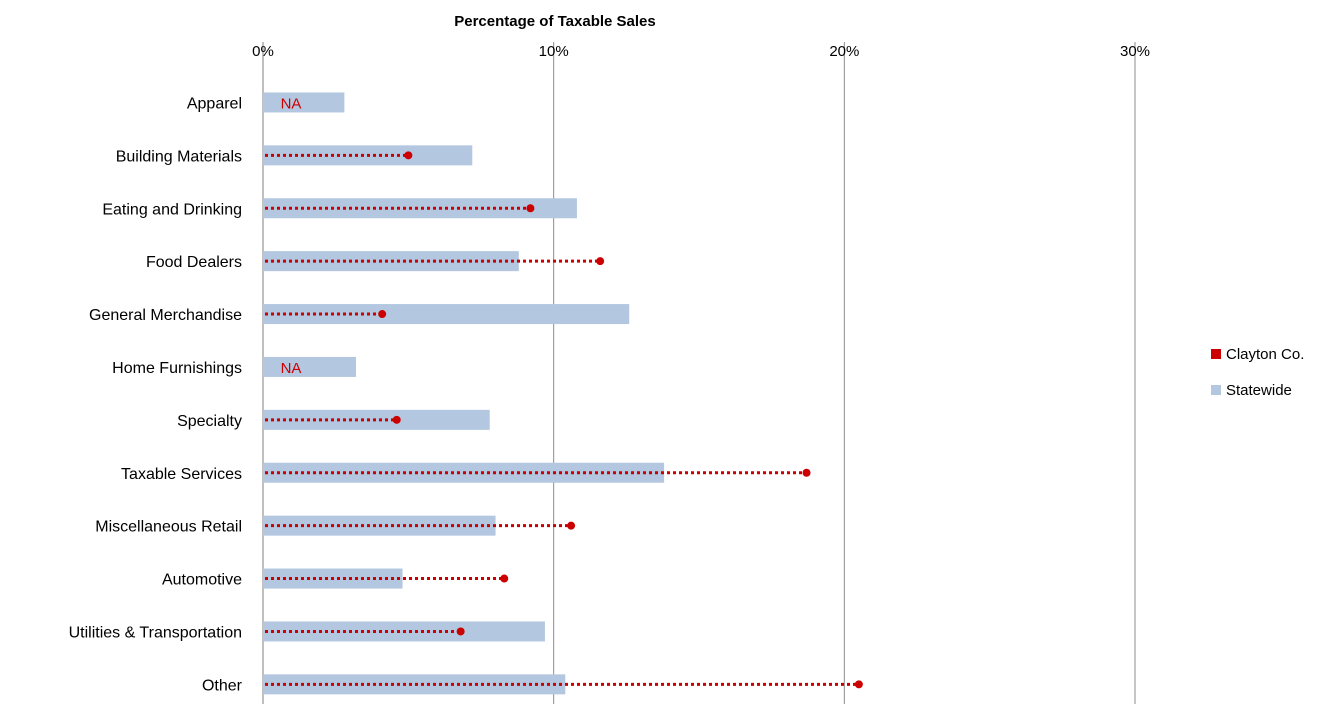  I want to click on category-label: Home Furnishings, so click(177, 368).